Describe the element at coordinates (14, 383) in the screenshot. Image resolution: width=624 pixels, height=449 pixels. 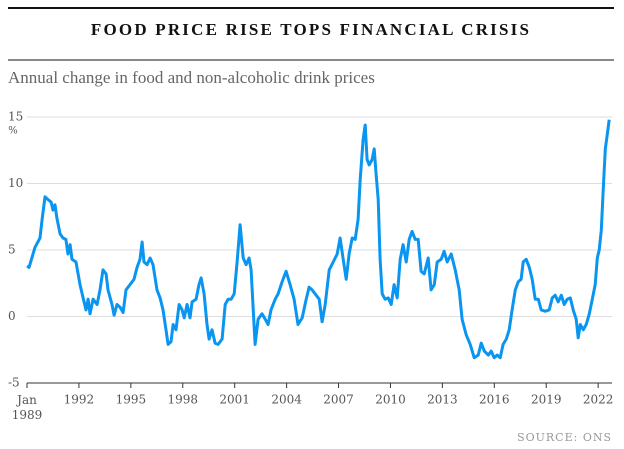
I see `y-tick-label: -5` at that location.